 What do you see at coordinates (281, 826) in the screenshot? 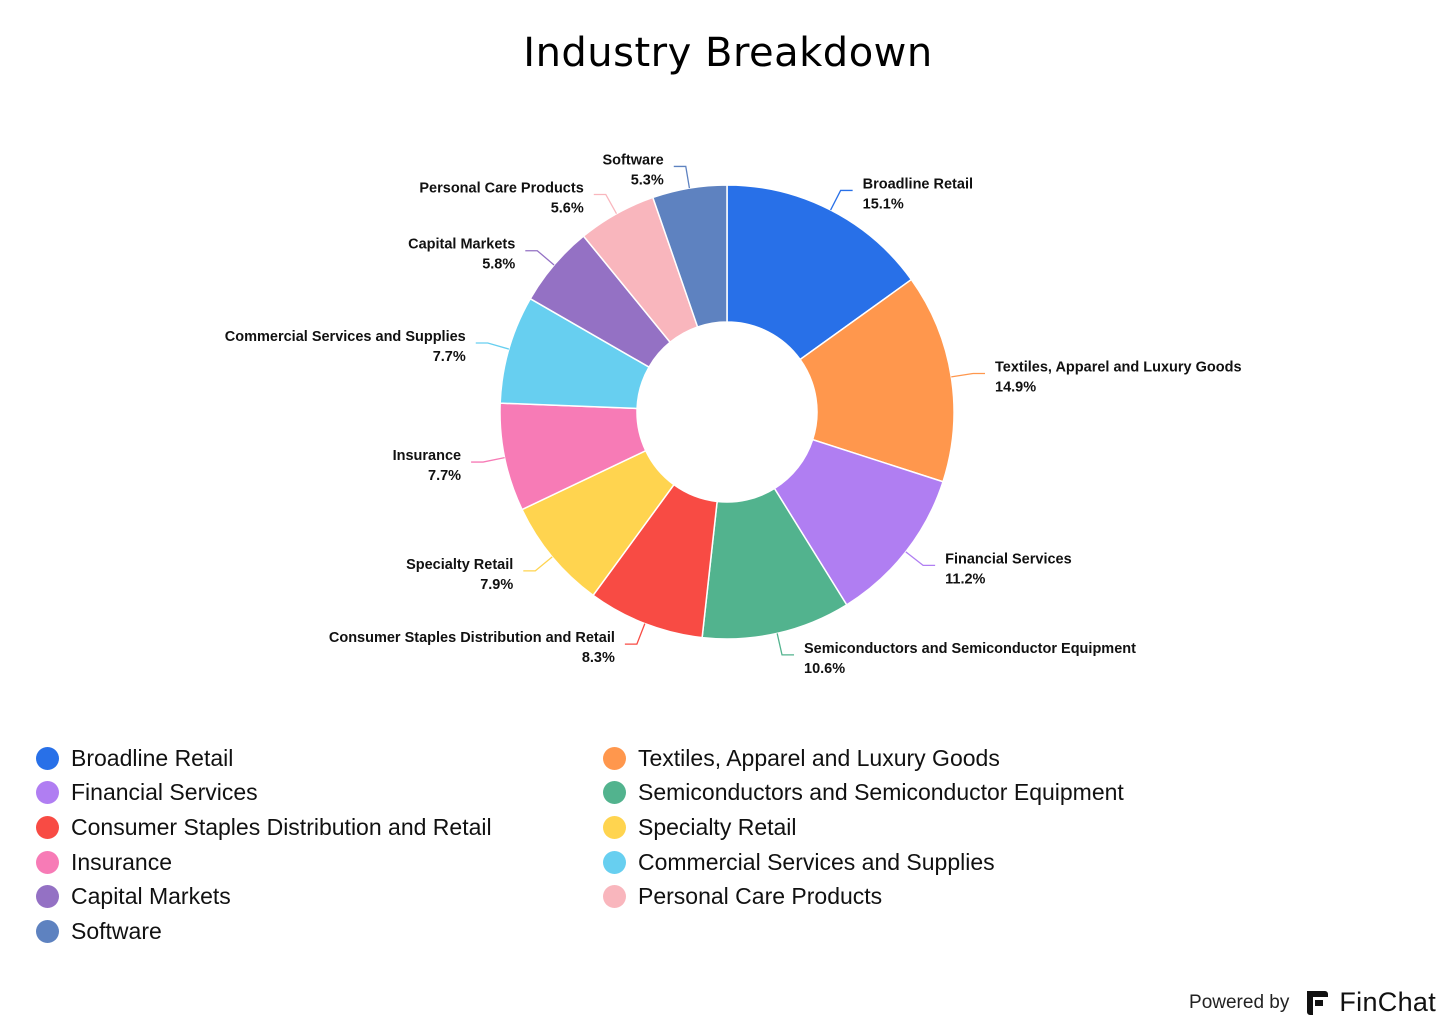
I see `legend-label: Consumer Staples Distribution and Retail` at bounding box center [281, 826].